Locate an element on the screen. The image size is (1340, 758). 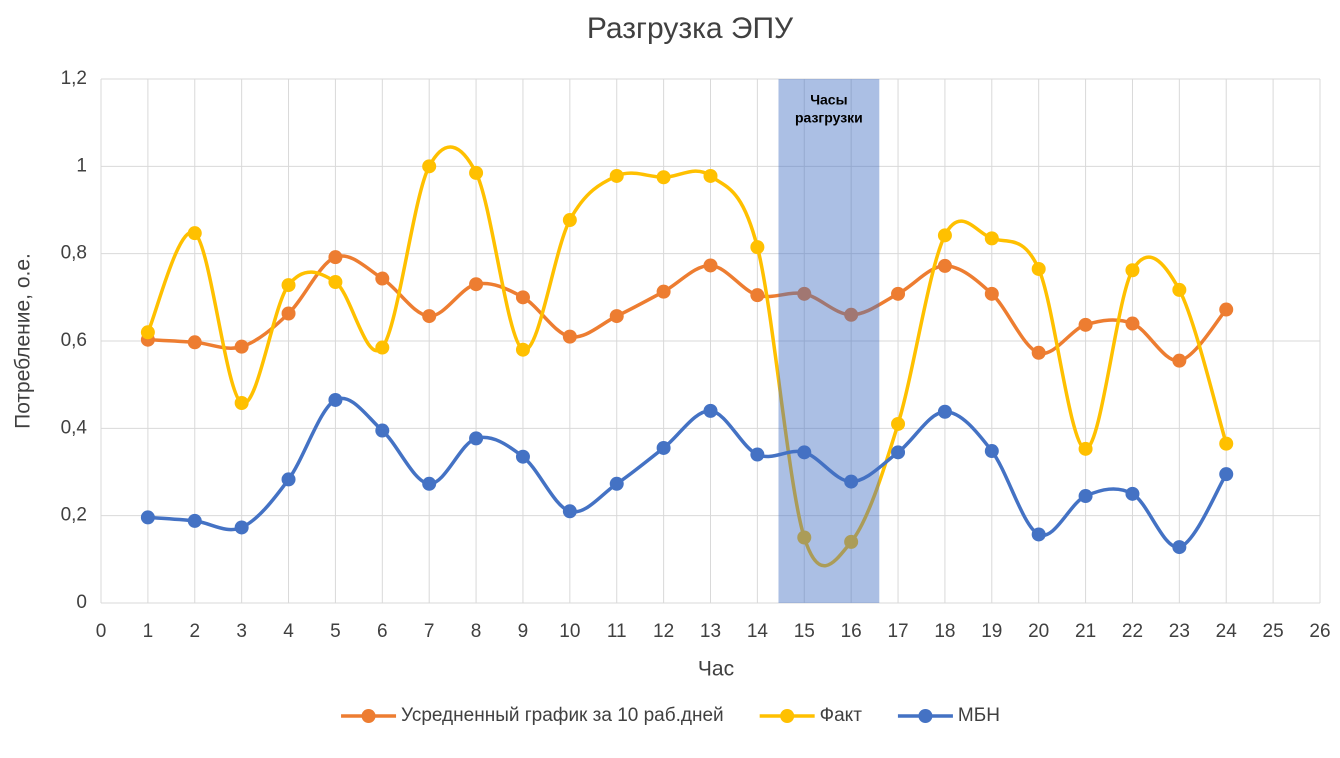
x-tick-label: 9 is located at coordinates (523, 631).